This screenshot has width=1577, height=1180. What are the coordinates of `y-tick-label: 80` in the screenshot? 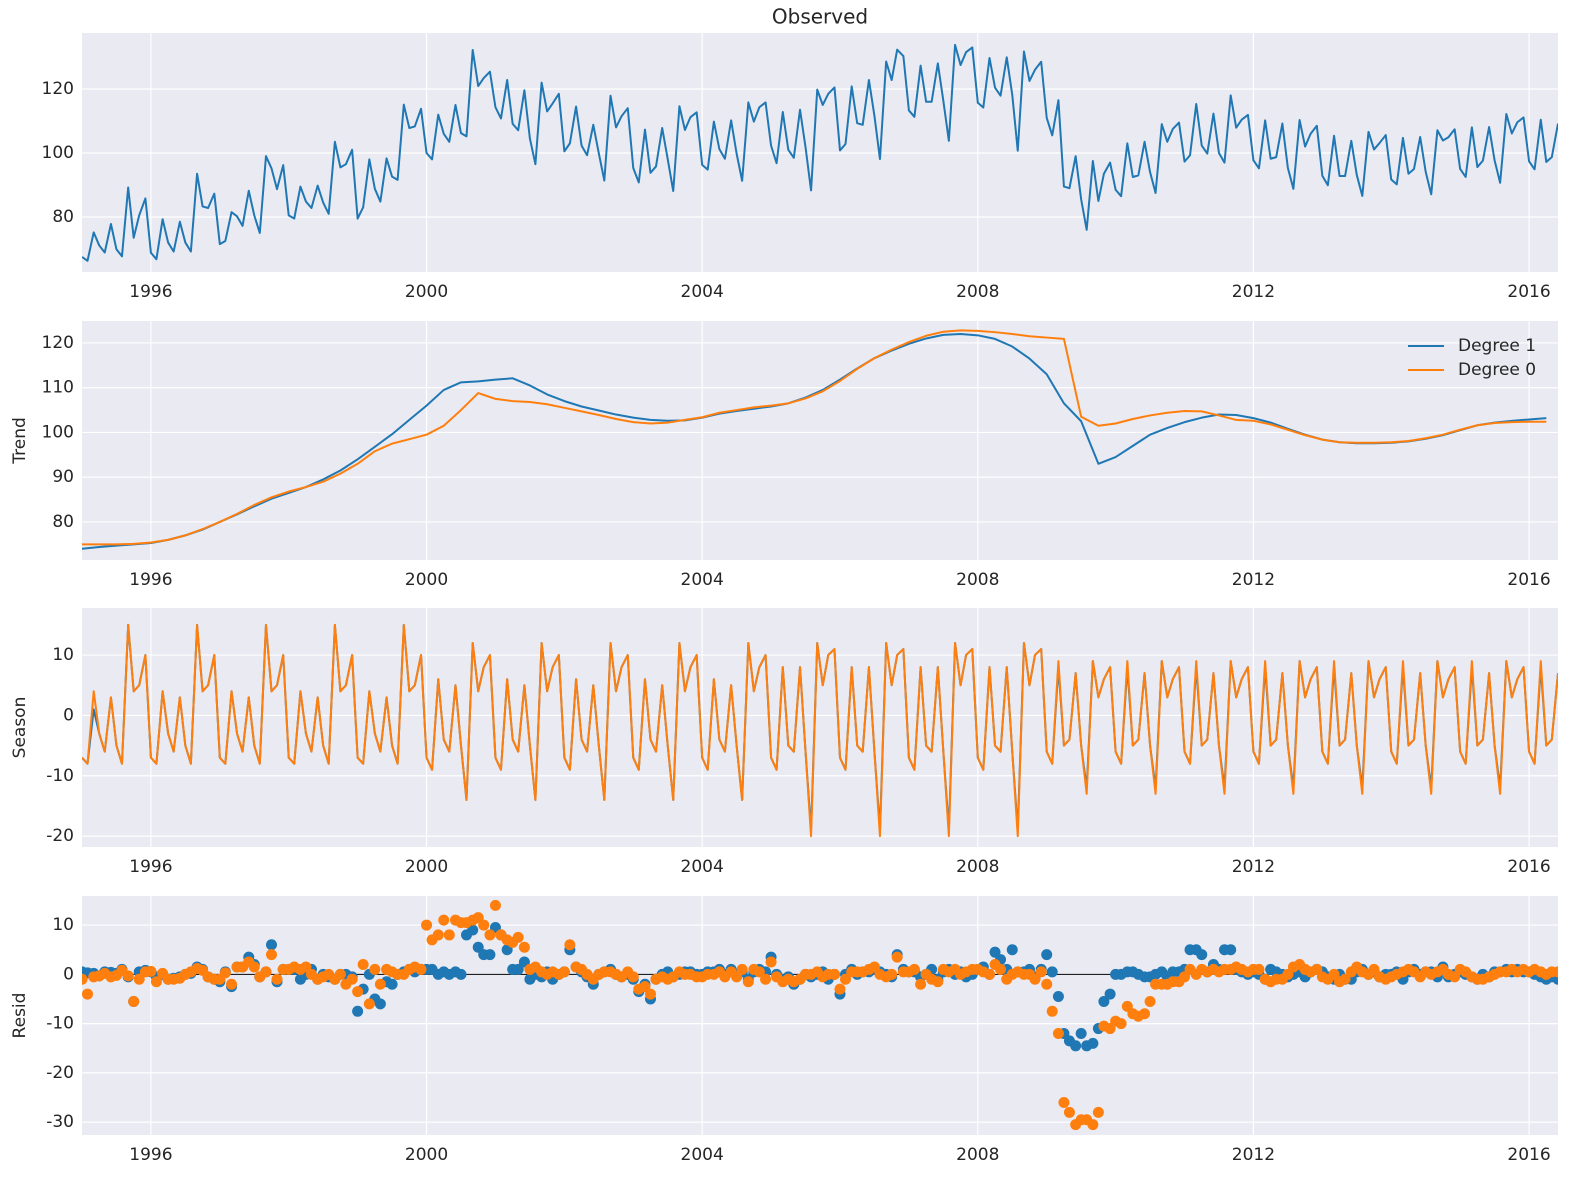 It's located at (63, 217).